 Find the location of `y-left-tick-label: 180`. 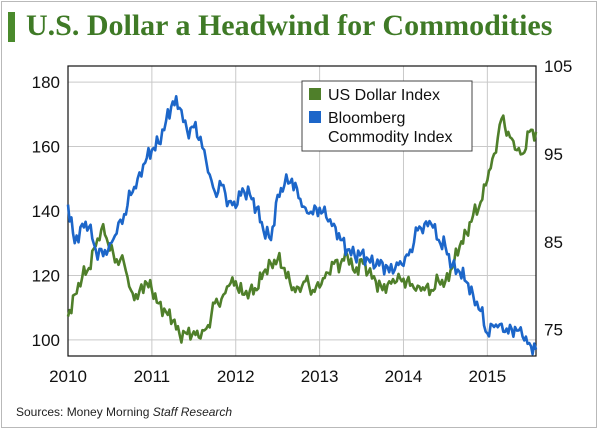

y-left-tick-label: 180 is located at coordinates (46, 82).